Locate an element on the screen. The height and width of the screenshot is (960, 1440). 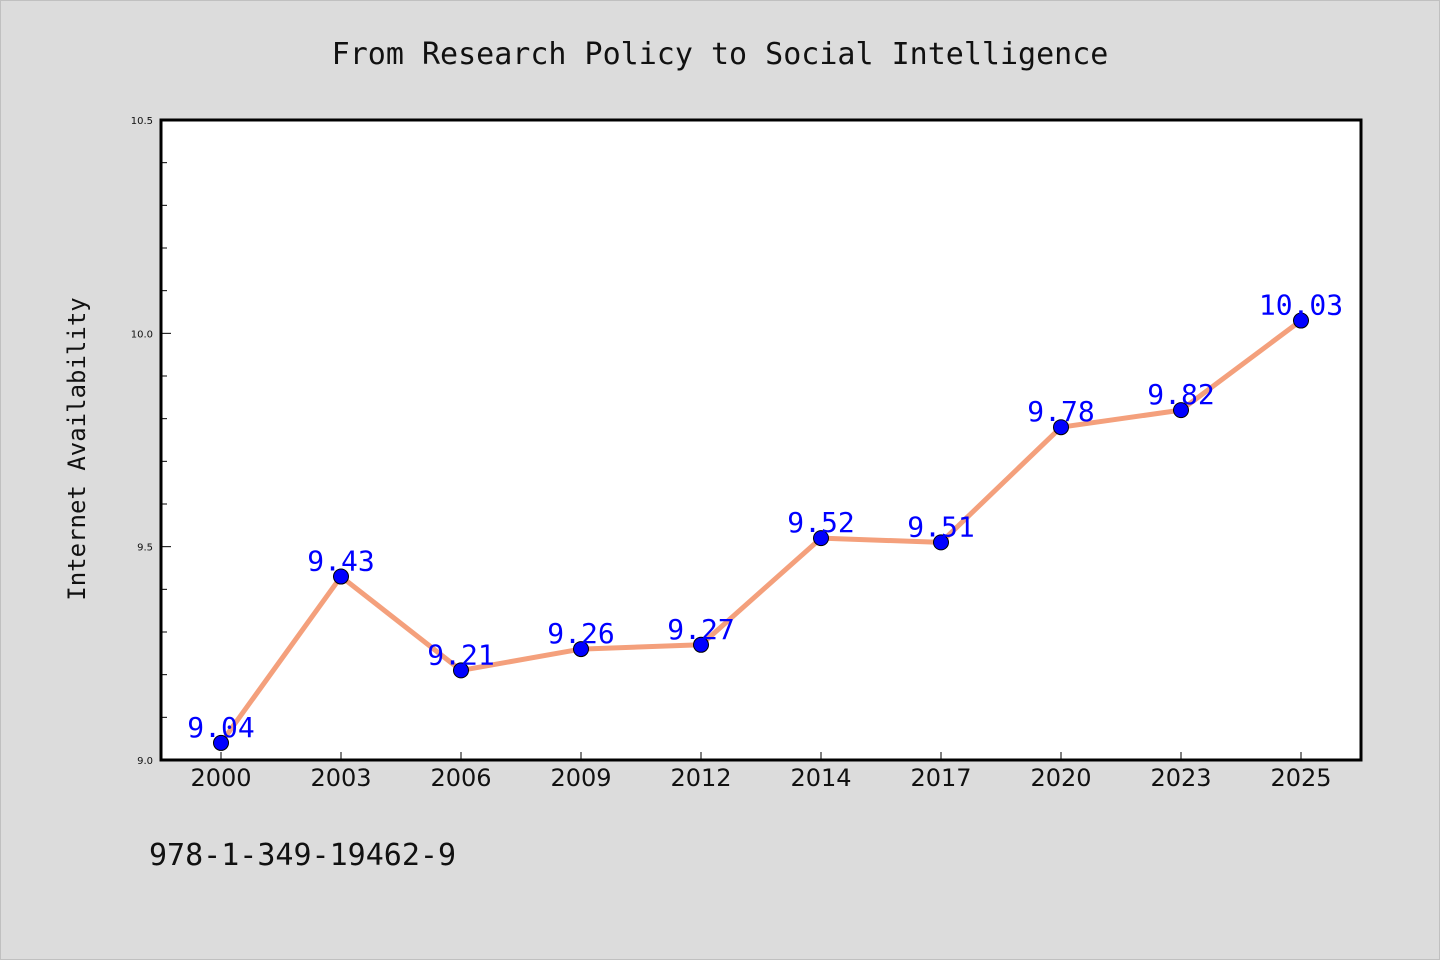
data-label: 9.52 is located at coordinates (820, 522).